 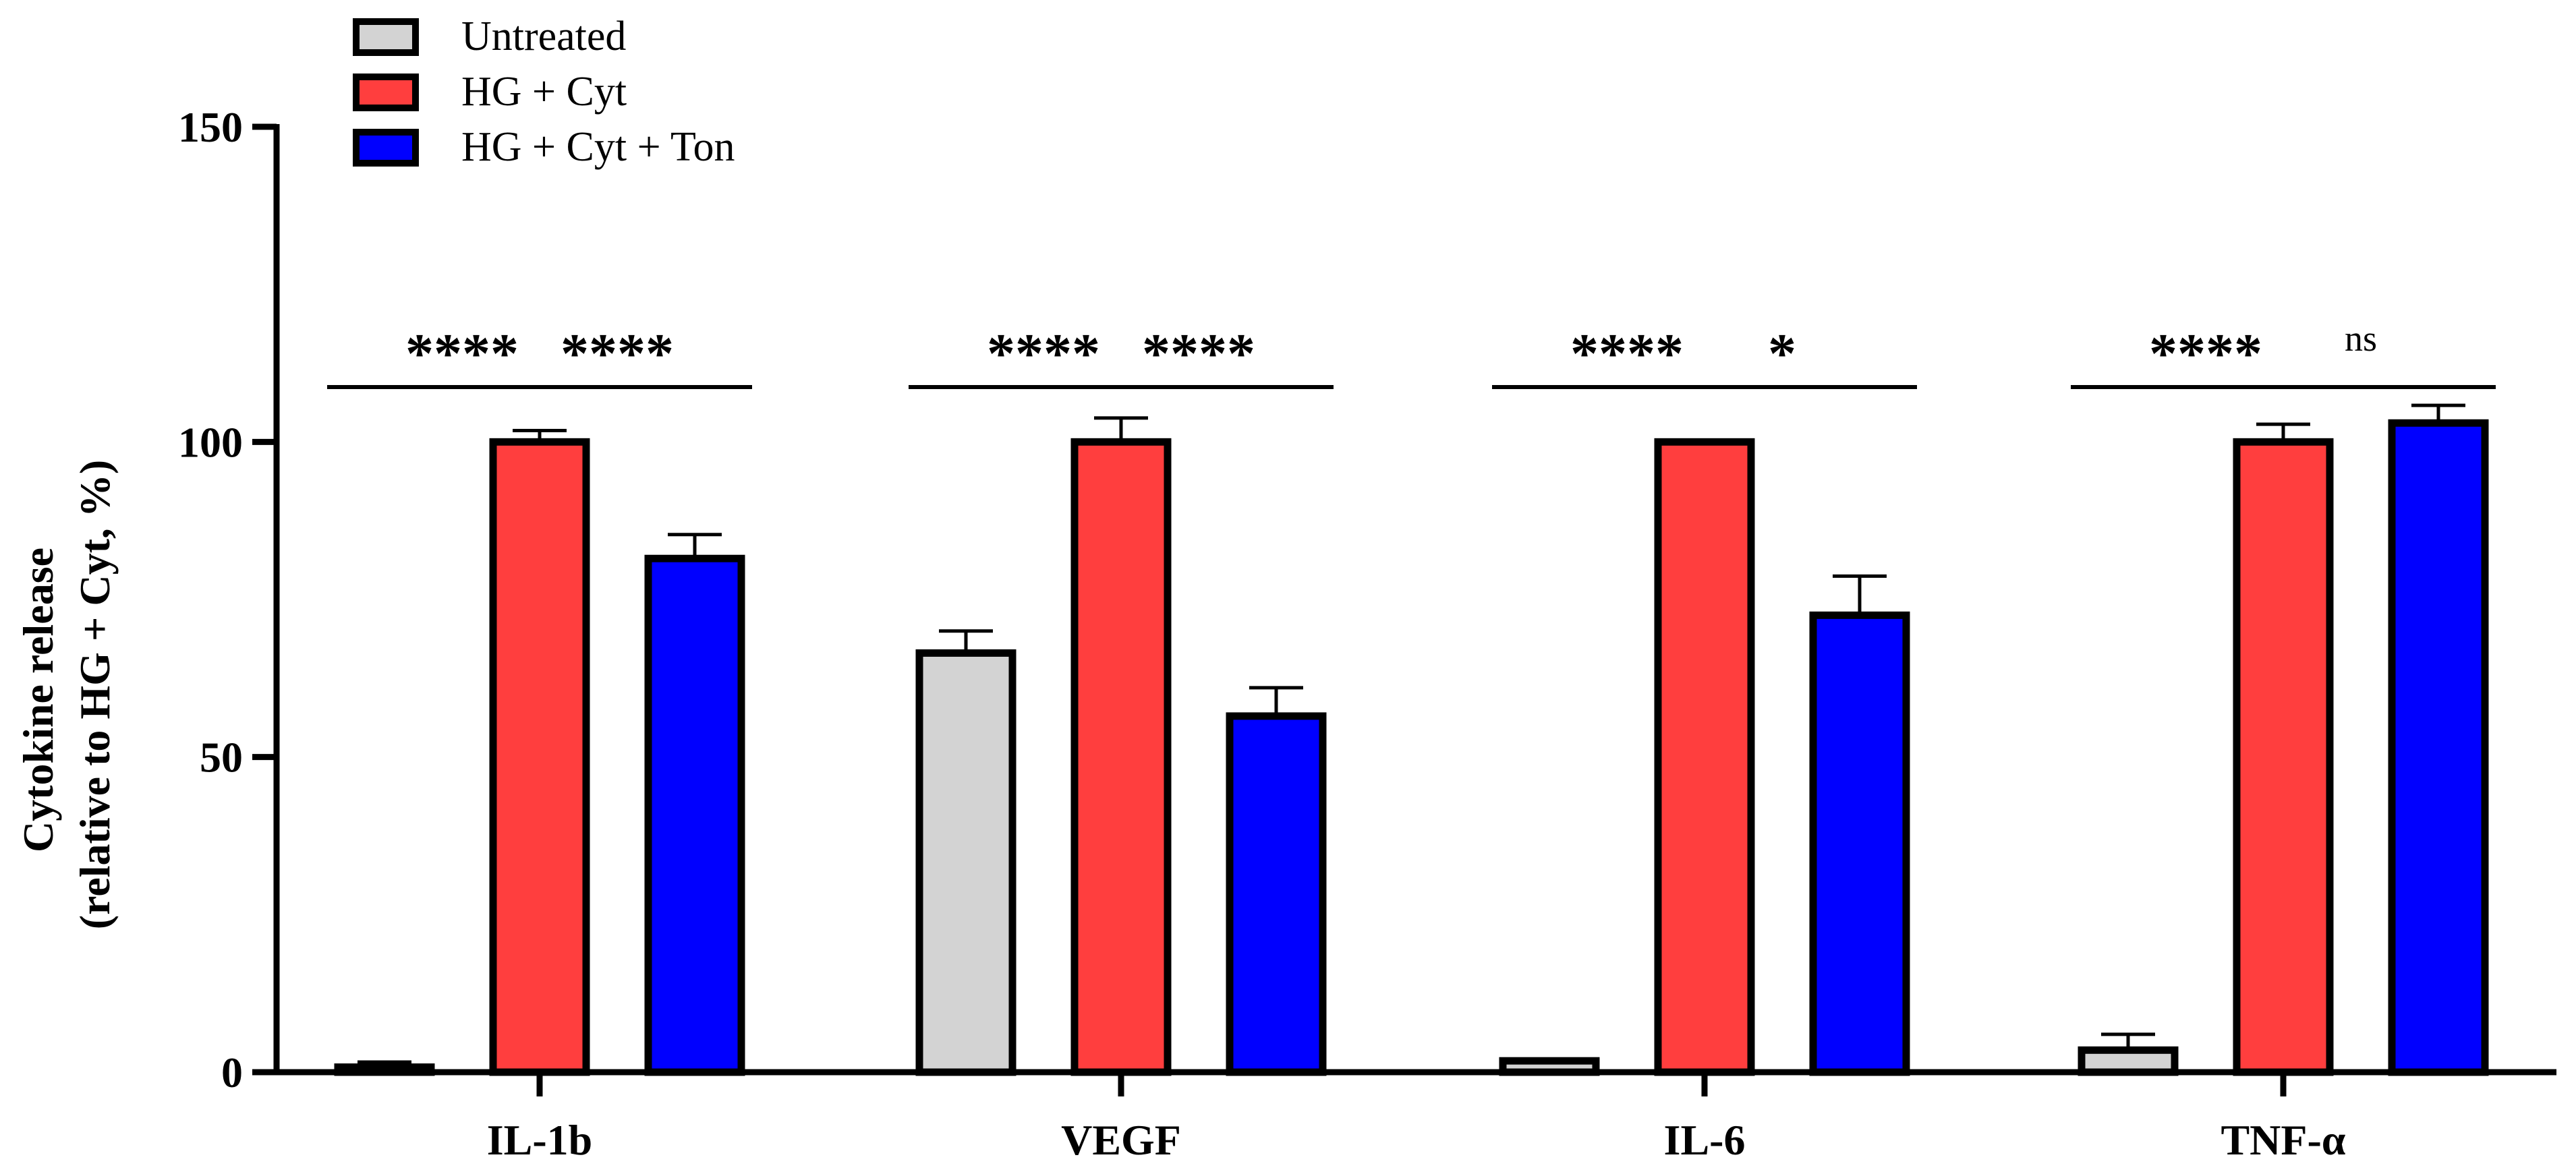 I want to click on y-tick-label-100: 100, so click(x=210, y=442).